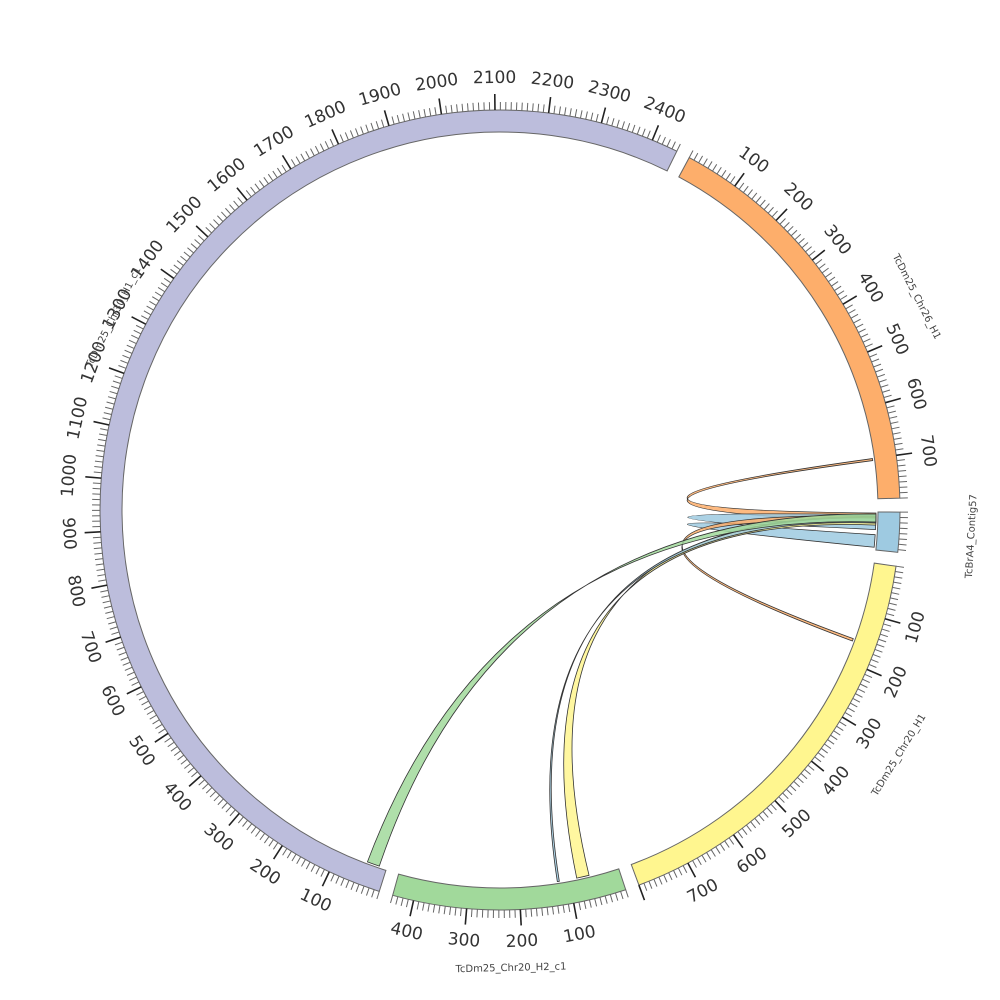 The height and width of the screenshot is (1000, 1000). I want to click on segment-name-chr20h2: TcDm25_Chr20_H2_c1, so click(510, 969).